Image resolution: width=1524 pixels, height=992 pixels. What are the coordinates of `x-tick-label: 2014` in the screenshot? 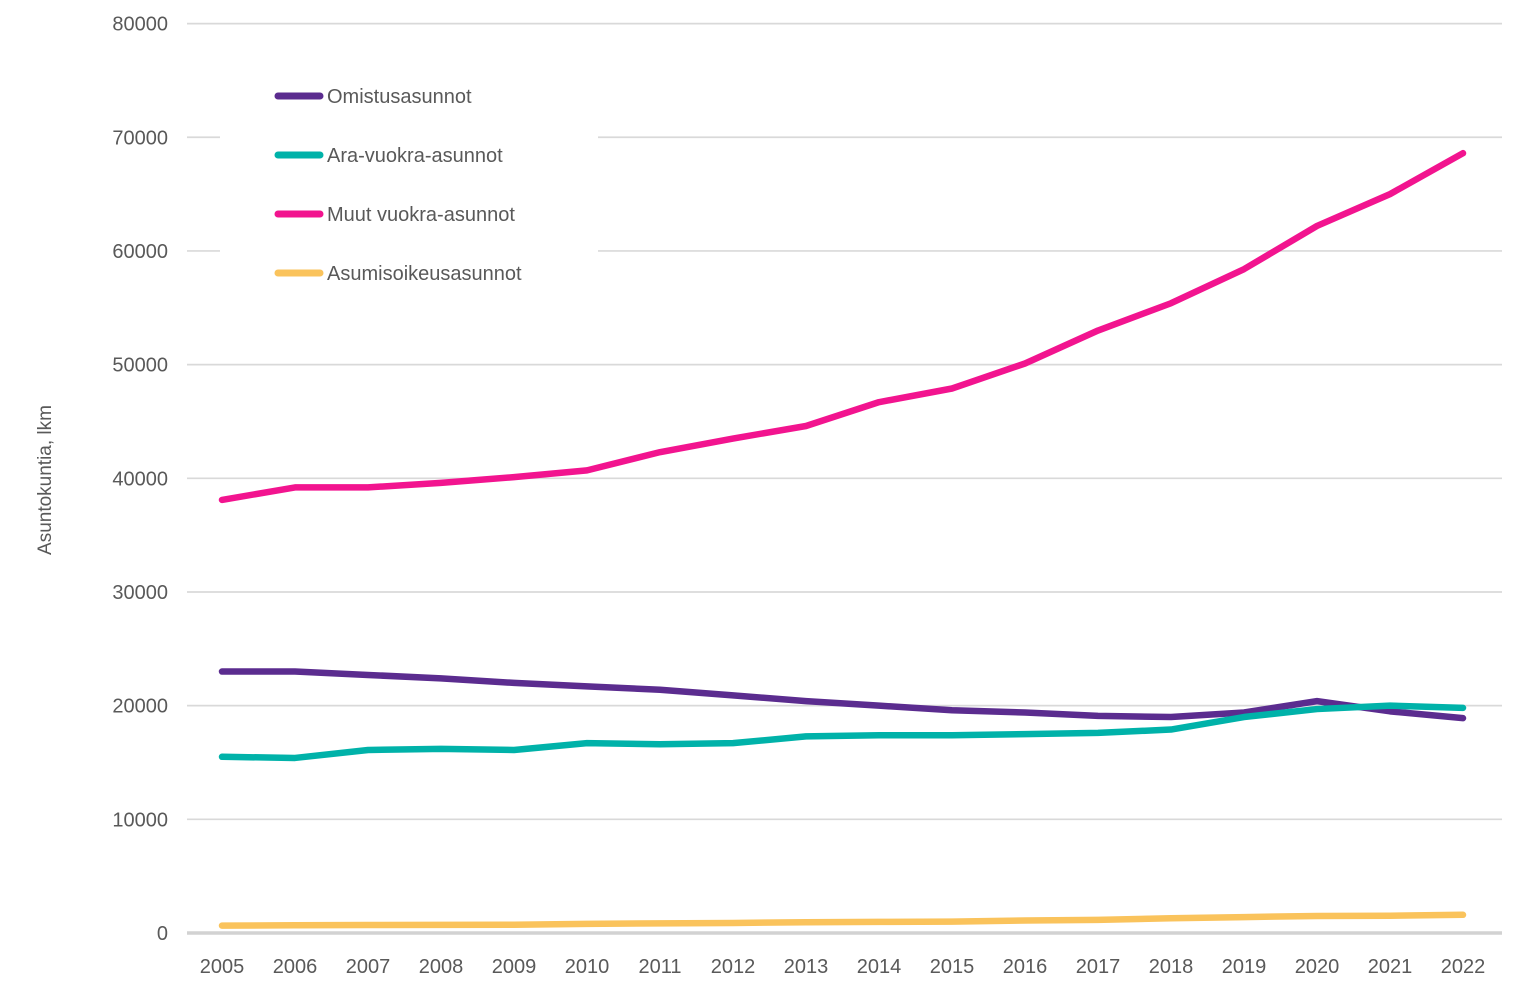 It's located at (879, 967).